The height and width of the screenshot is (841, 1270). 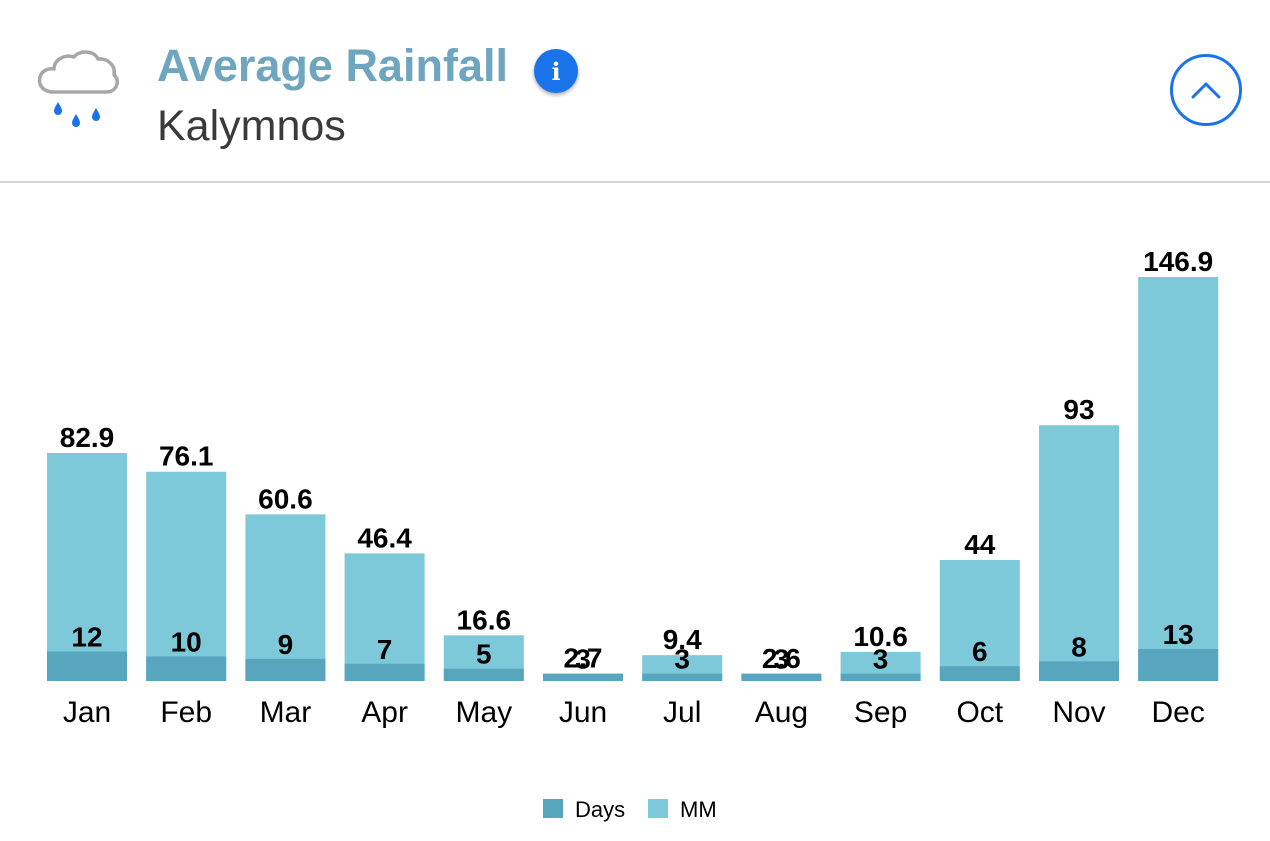 I want to click on x-tick-label: Jul, so click(x=682, y=712).